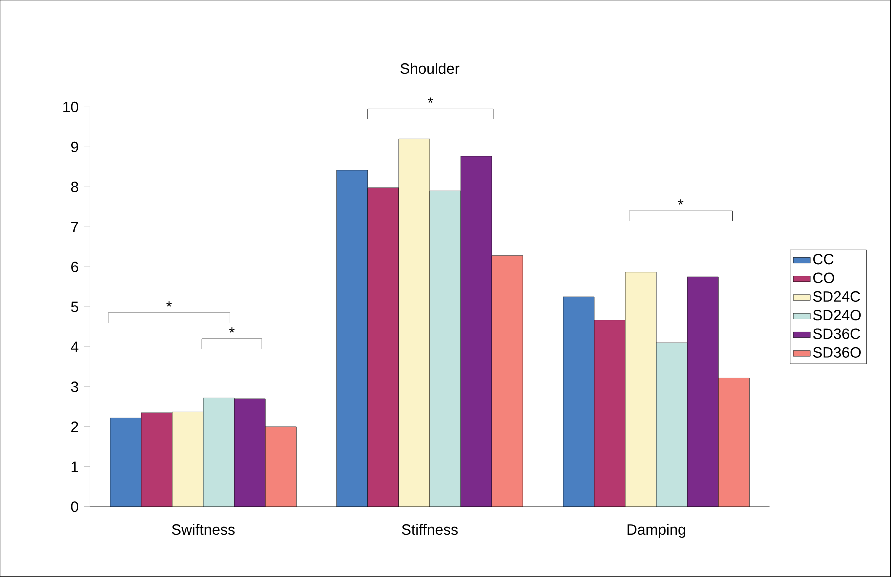 Image resolution: width=891 pixels, height=577 pixels. Describe the element at coordinates (75, 427) in the screenshot. I see `y-tick-label: 2` at that location.